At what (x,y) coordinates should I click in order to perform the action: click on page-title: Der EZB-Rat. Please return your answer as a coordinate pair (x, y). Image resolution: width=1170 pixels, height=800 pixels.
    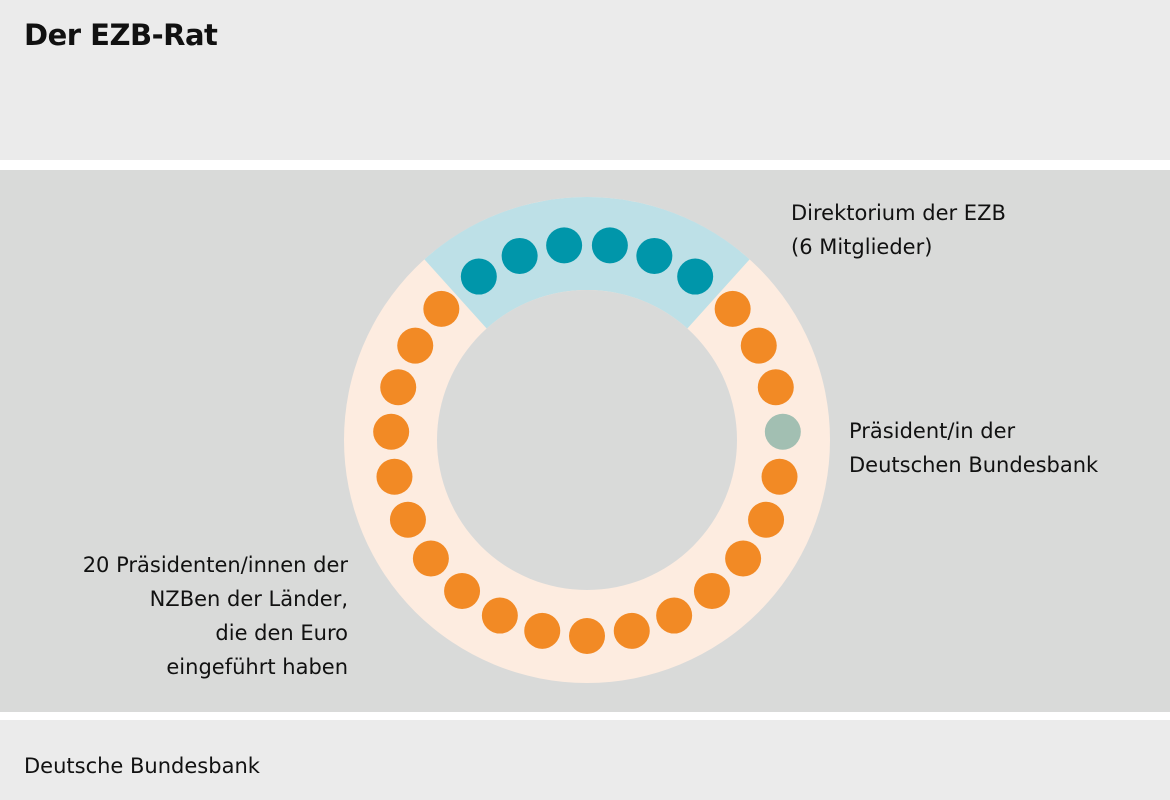
    Looking at the image, I should click on (121, 35).